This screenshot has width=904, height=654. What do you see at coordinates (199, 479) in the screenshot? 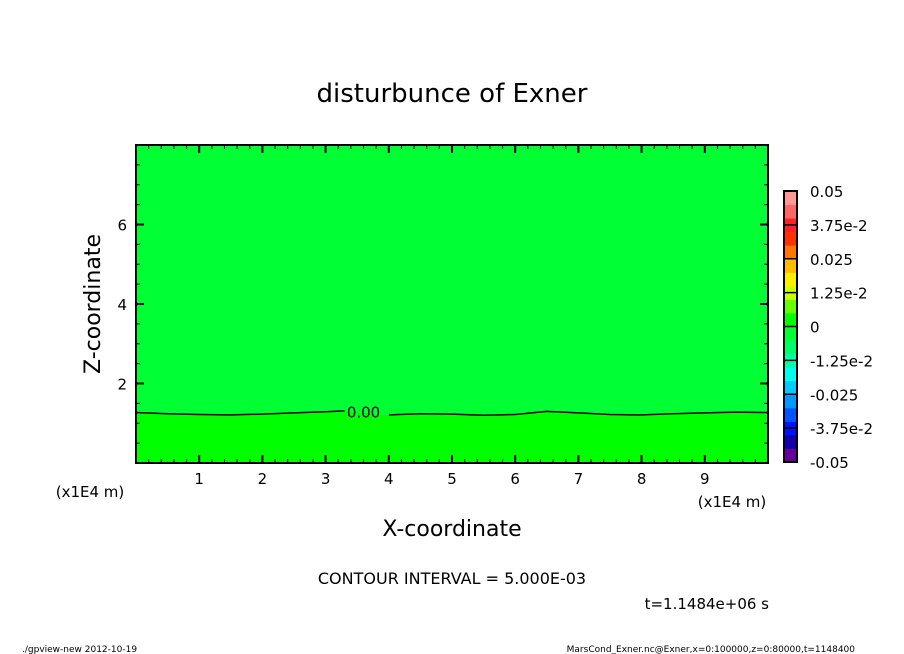
I see `x-tick-label: 1` at bounding box center [199, 479].